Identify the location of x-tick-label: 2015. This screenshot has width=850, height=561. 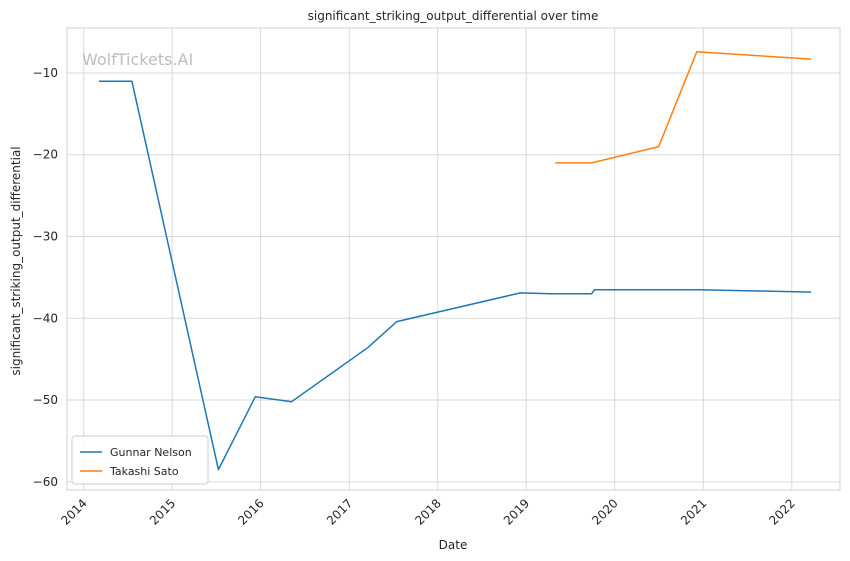
(162, 511).